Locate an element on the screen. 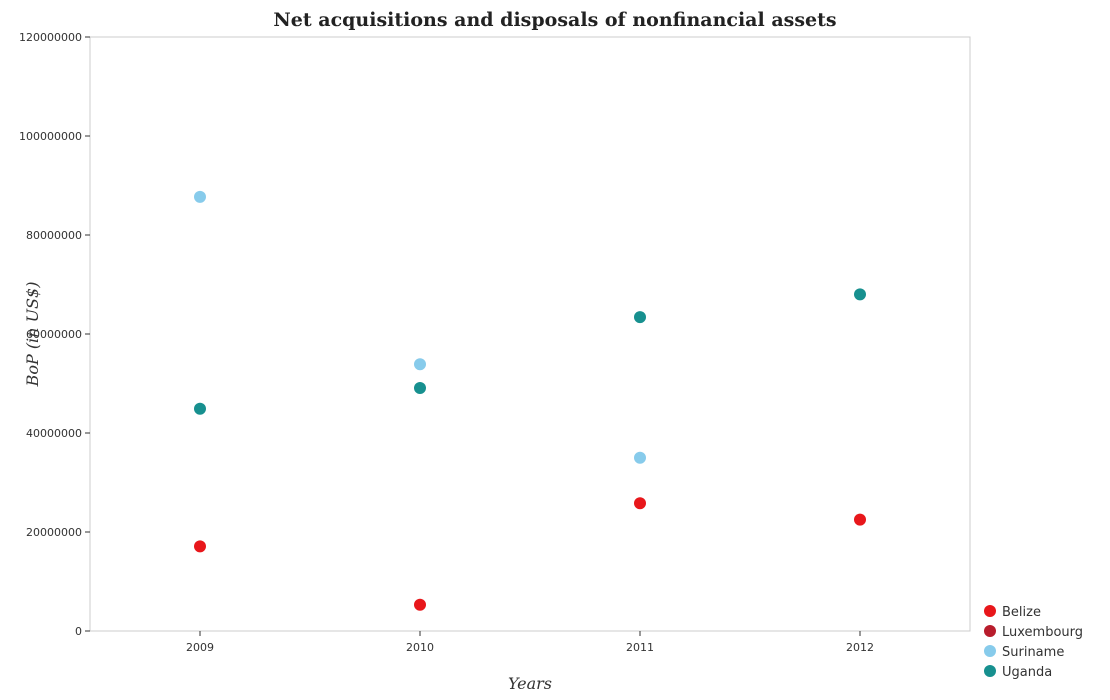 Image resolution: width=1110 pixels, height=700 pixels. x-axis: 2009 2010 2011 2012 is located at coordinates (530, 642).